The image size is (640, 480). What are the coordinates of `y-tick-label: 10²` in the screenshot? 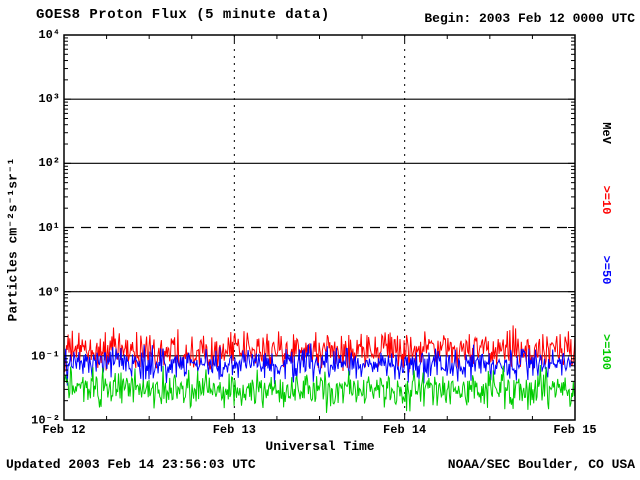 It's located at (49, 163).